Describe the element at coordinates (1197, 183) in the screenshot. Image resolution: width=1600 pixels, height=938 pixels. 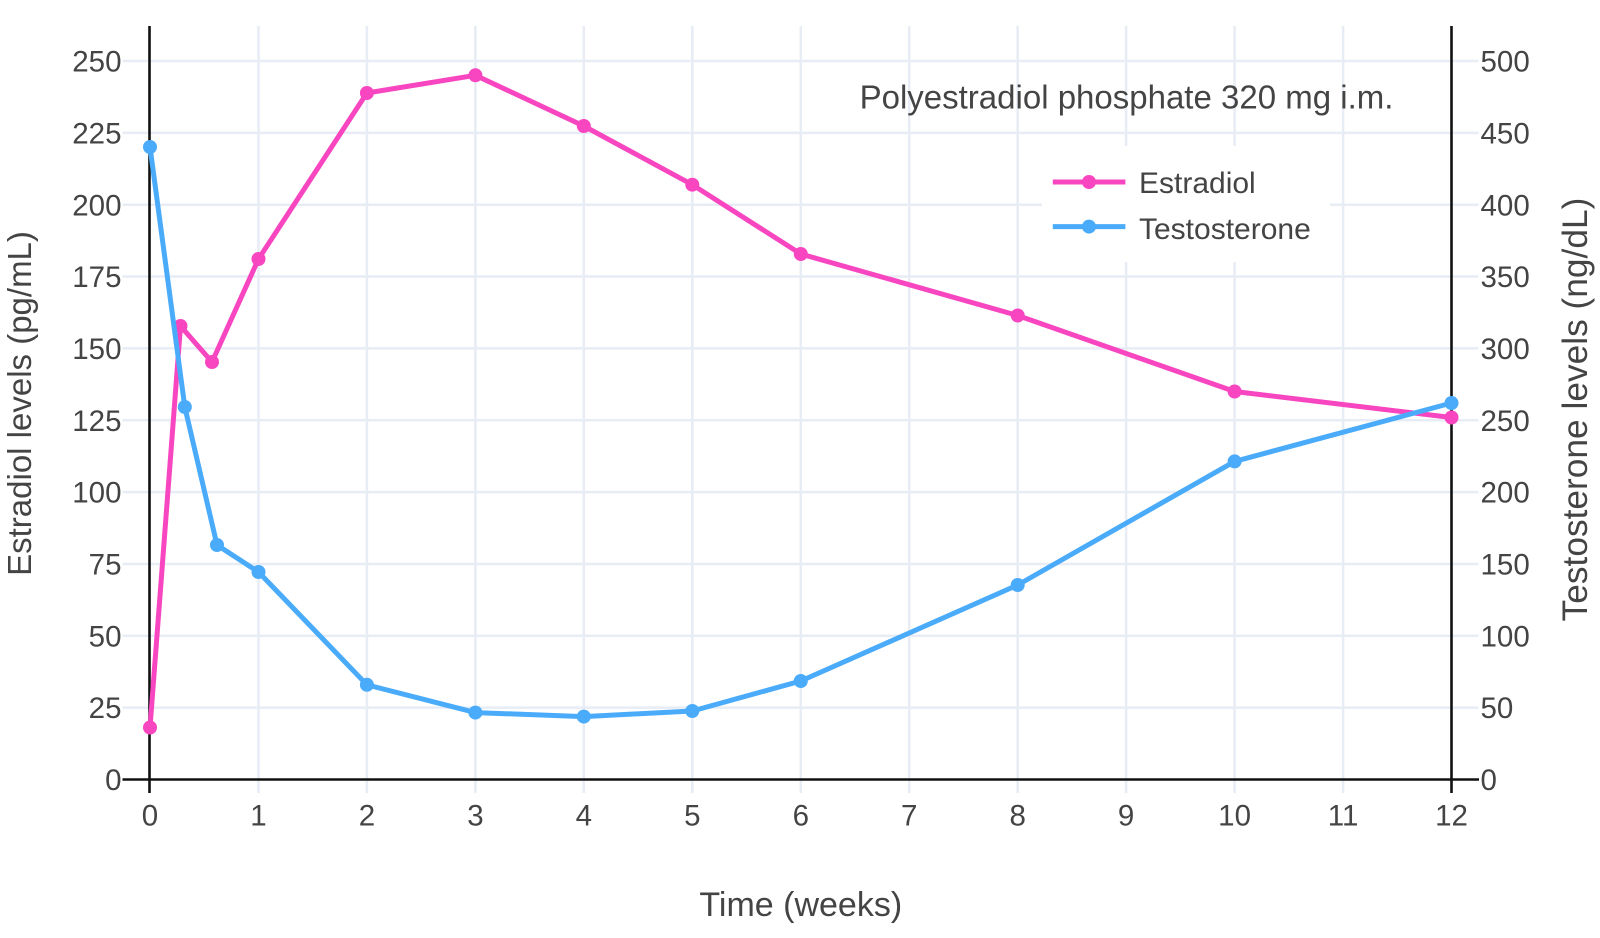
I see `svg-text: Estradiol` at that location.